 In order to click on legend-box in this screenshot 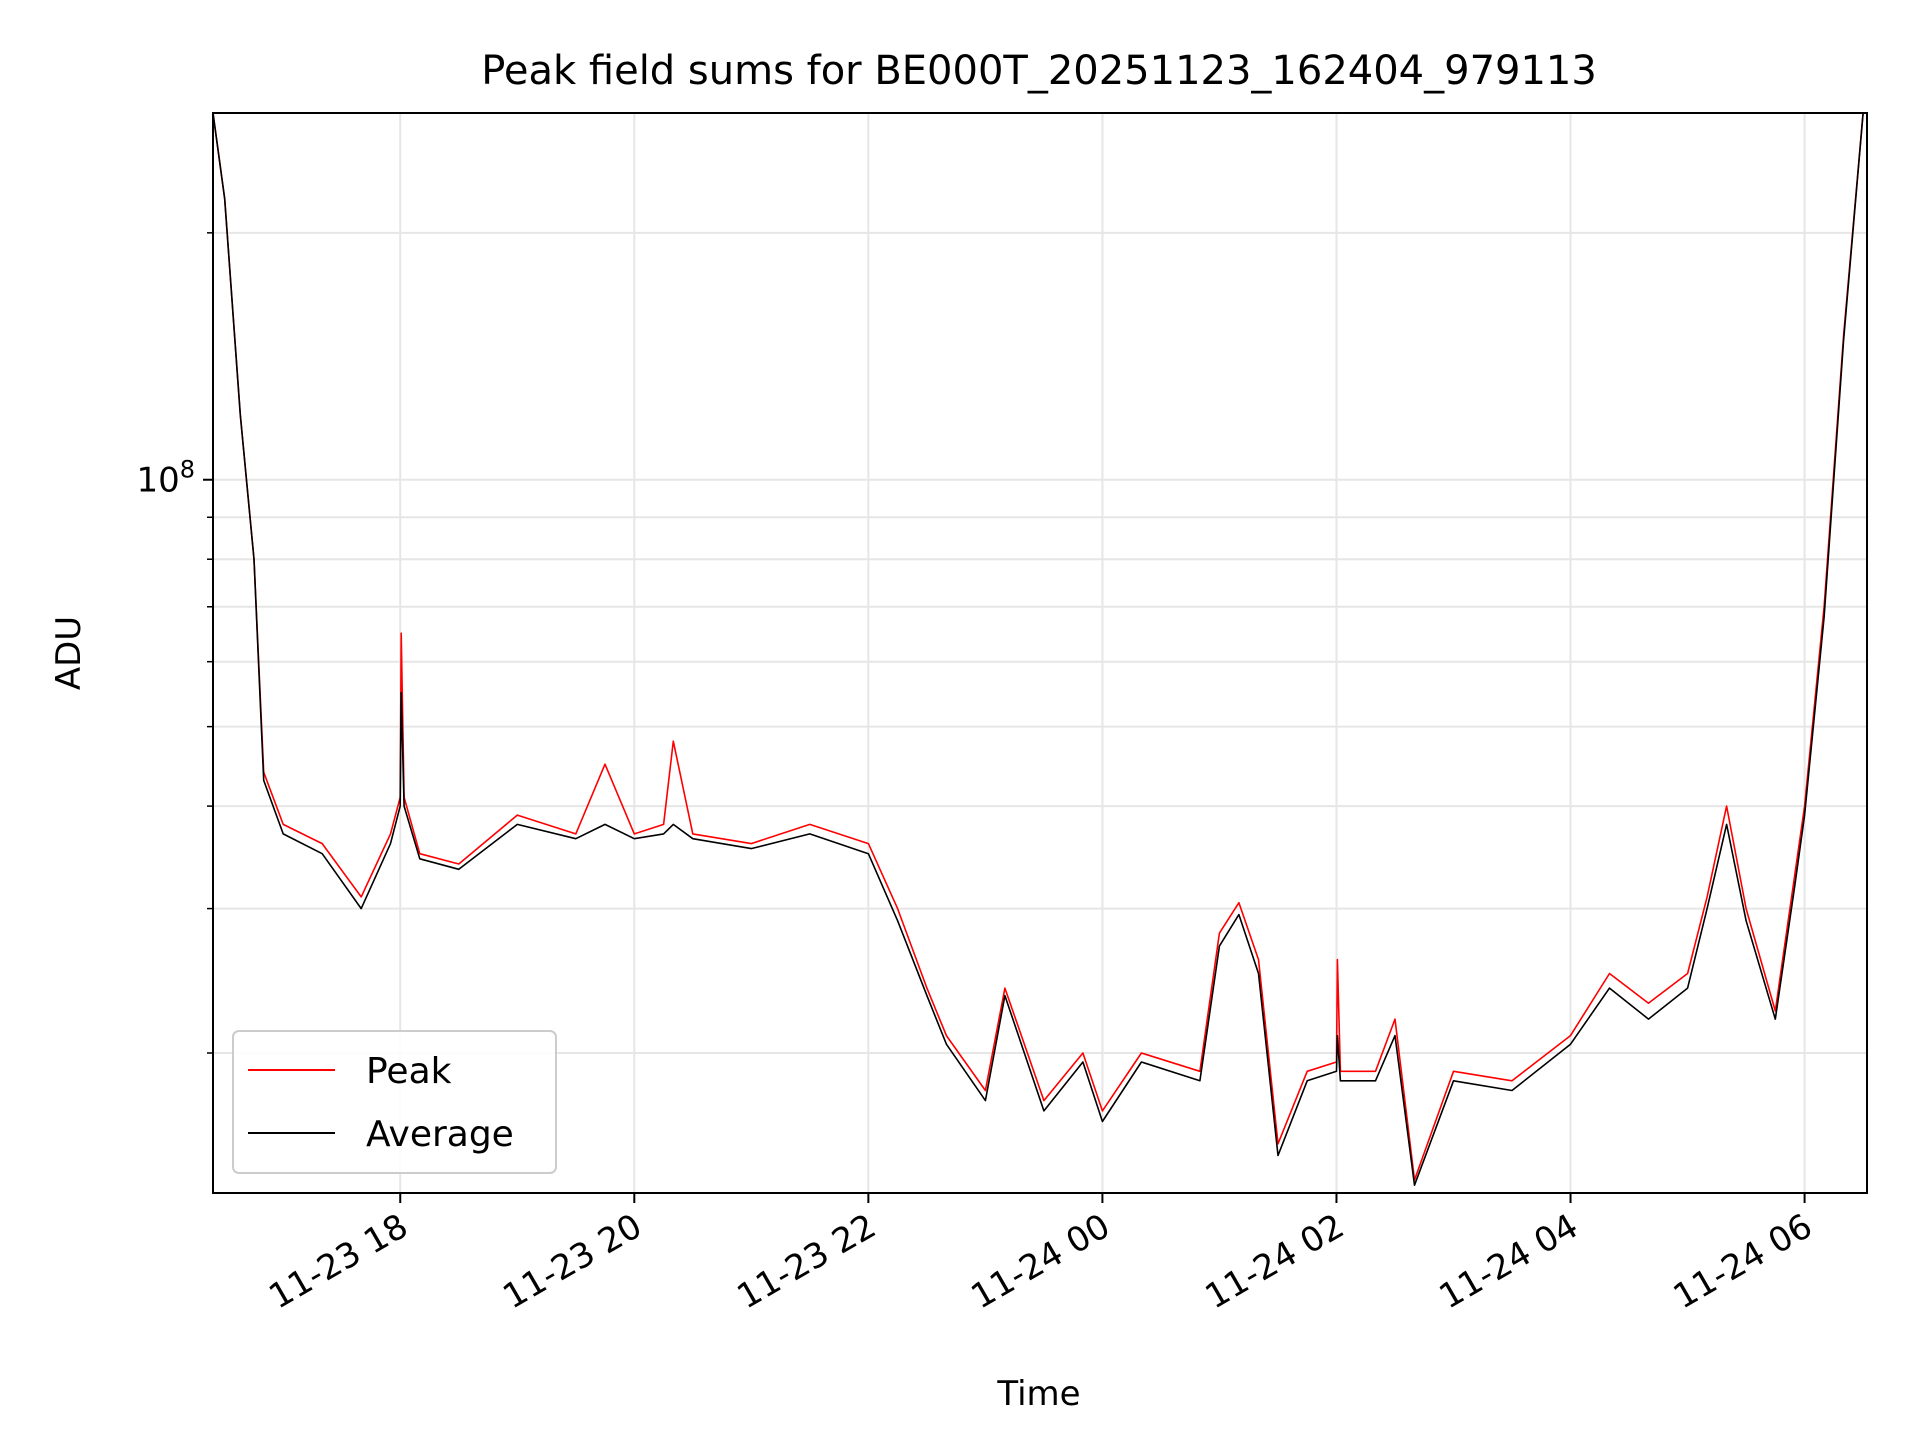, I will do `click(394, 1102)`.